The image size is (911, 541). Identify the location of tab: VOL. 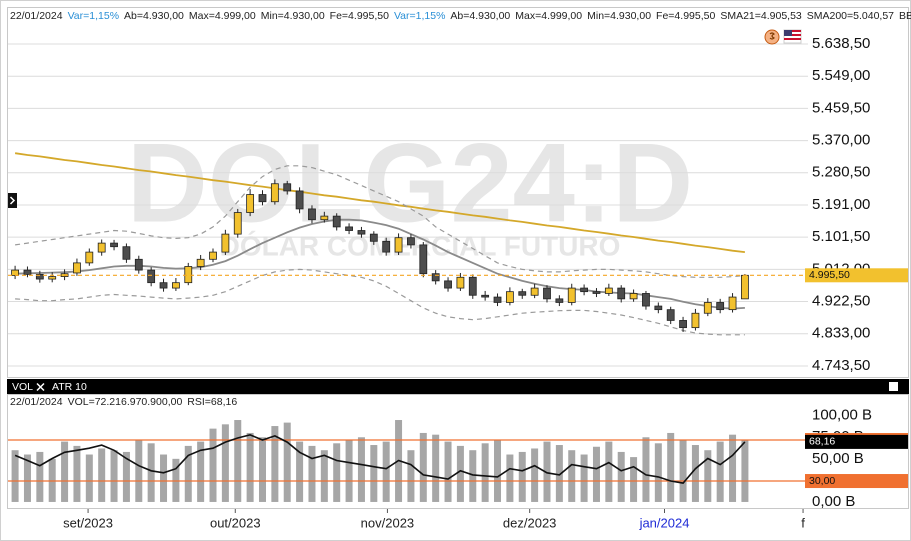
(22, 387).